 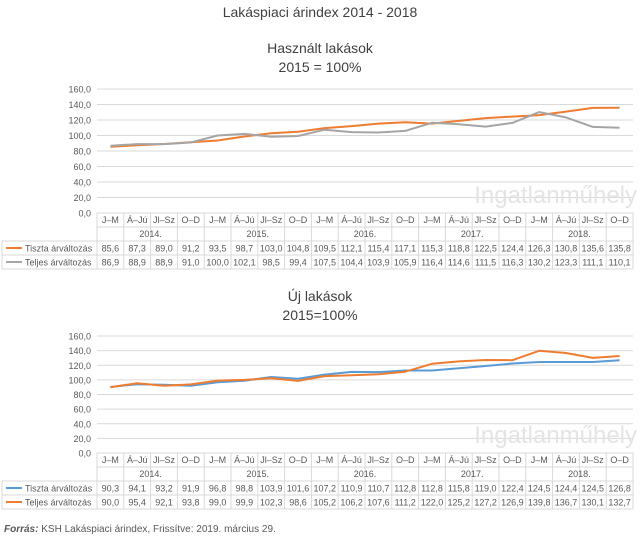 I want to click on data-label: 127,2, so click(x=485, y=503).